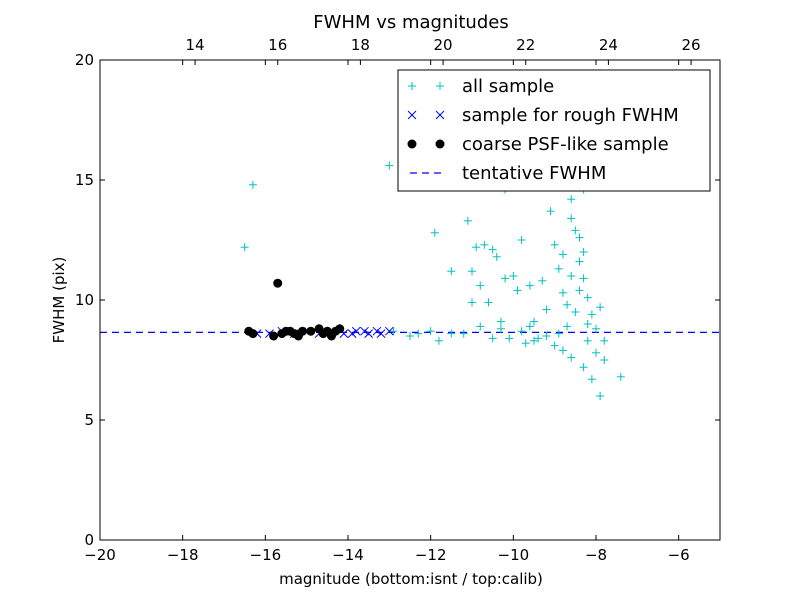 The height and width of the screenshot is (604, 800). What do you see at coordinates (411, 579) in the screenshot?
I see `x-axis-label: magnitude (bottom:isnt / top:calib)` at bounding box center [411, 579].